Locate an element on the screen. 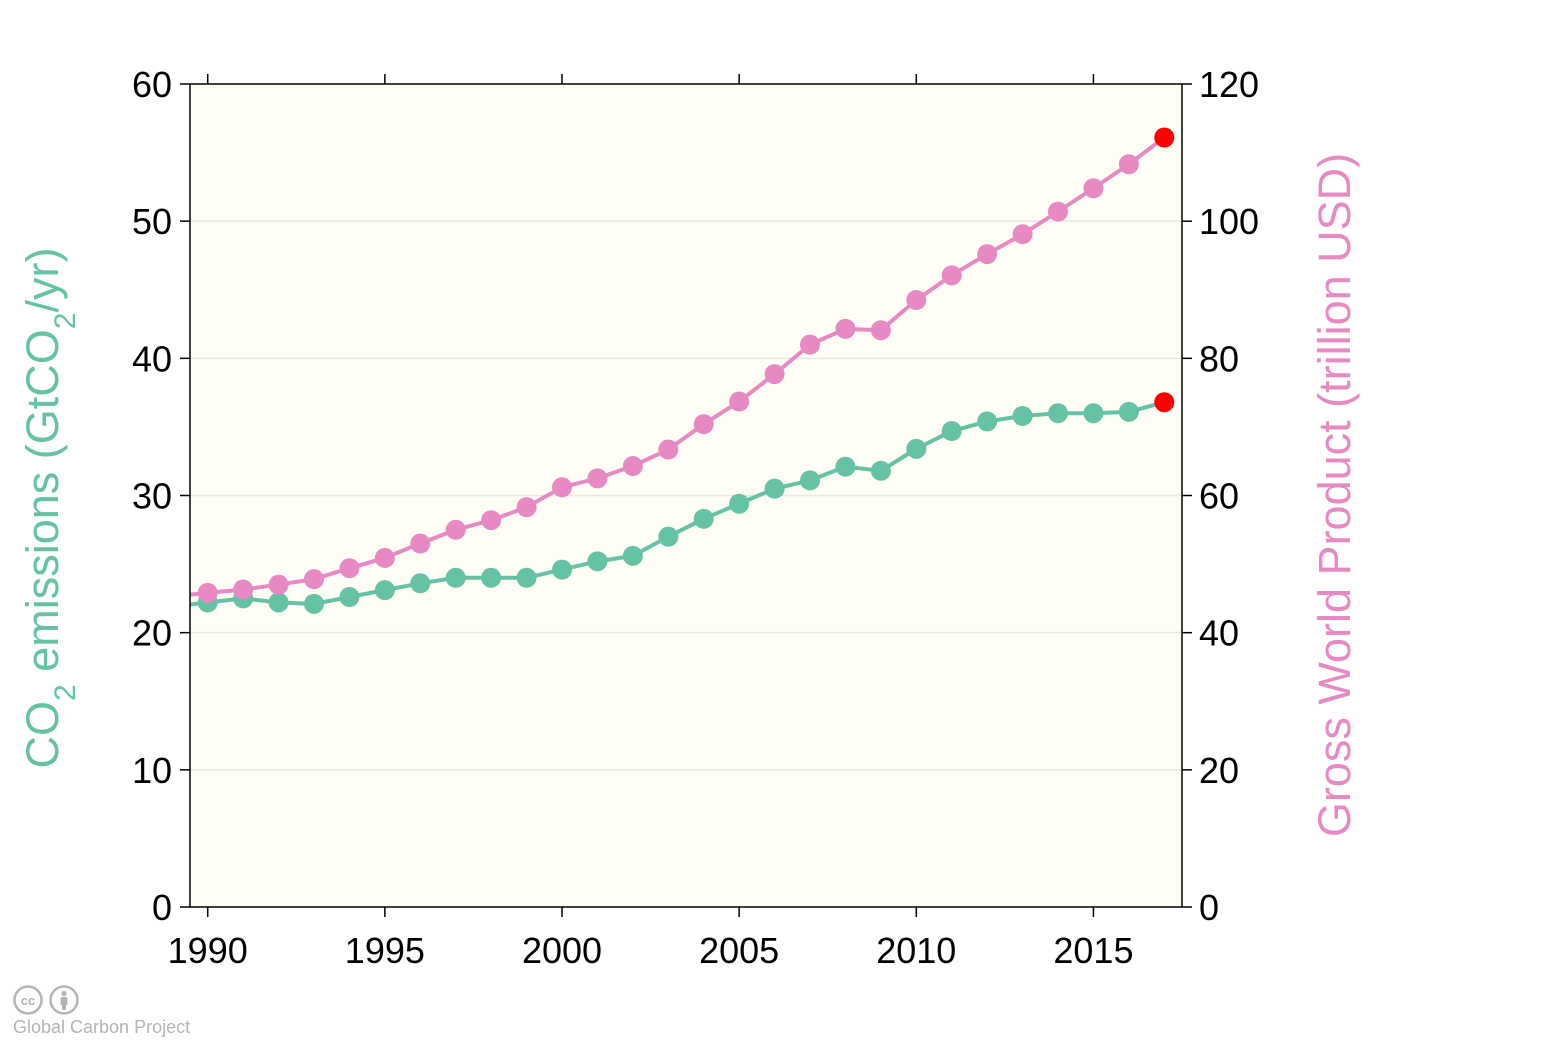 The width and height of the screenshot is (1564, 1044). y-tick-label-right: 60 is located at coordinates (1219, 496).